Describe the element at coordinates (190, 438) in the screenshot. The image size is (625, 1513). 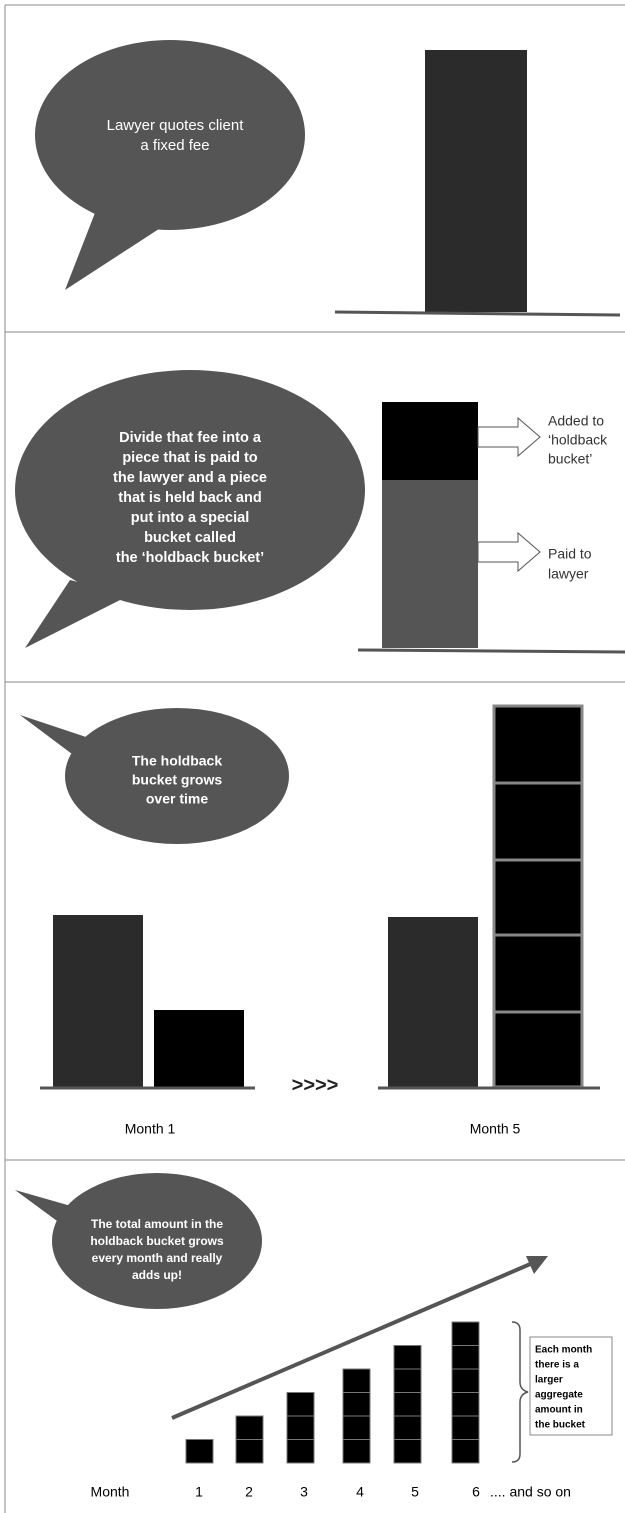
I see `bubble-text: Divide that fee into a` at that location.